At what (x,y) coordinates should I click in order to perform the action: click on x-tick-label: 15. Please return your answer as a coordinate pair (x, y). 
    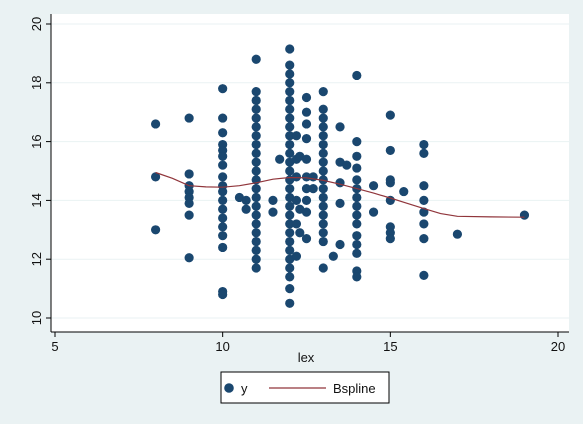
    Looking at the image, I should click on (390, 346).